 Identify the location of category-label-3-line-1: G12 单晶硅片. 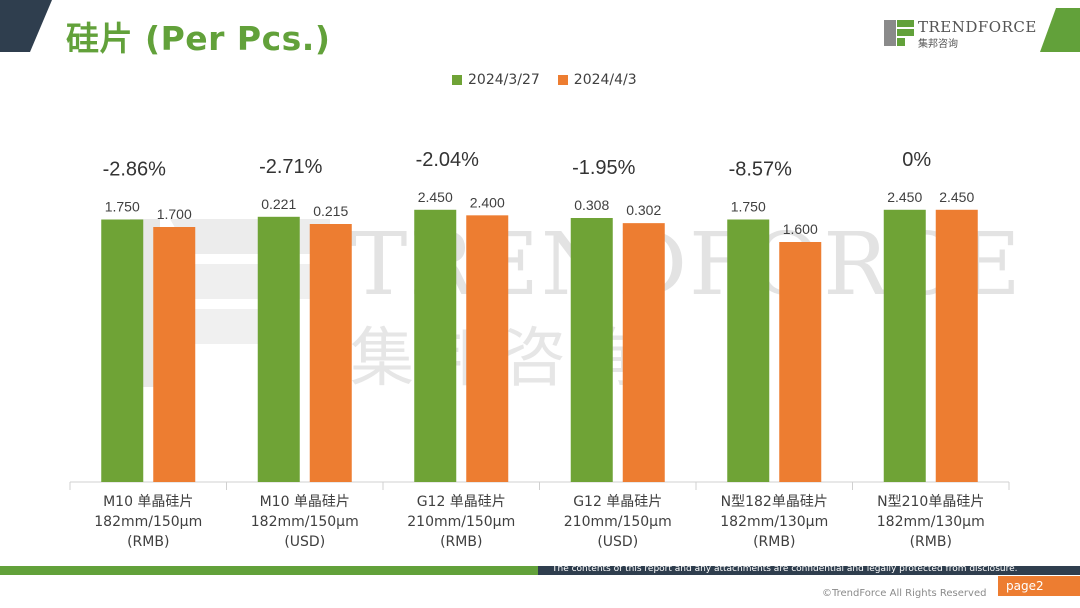
(461, 502).